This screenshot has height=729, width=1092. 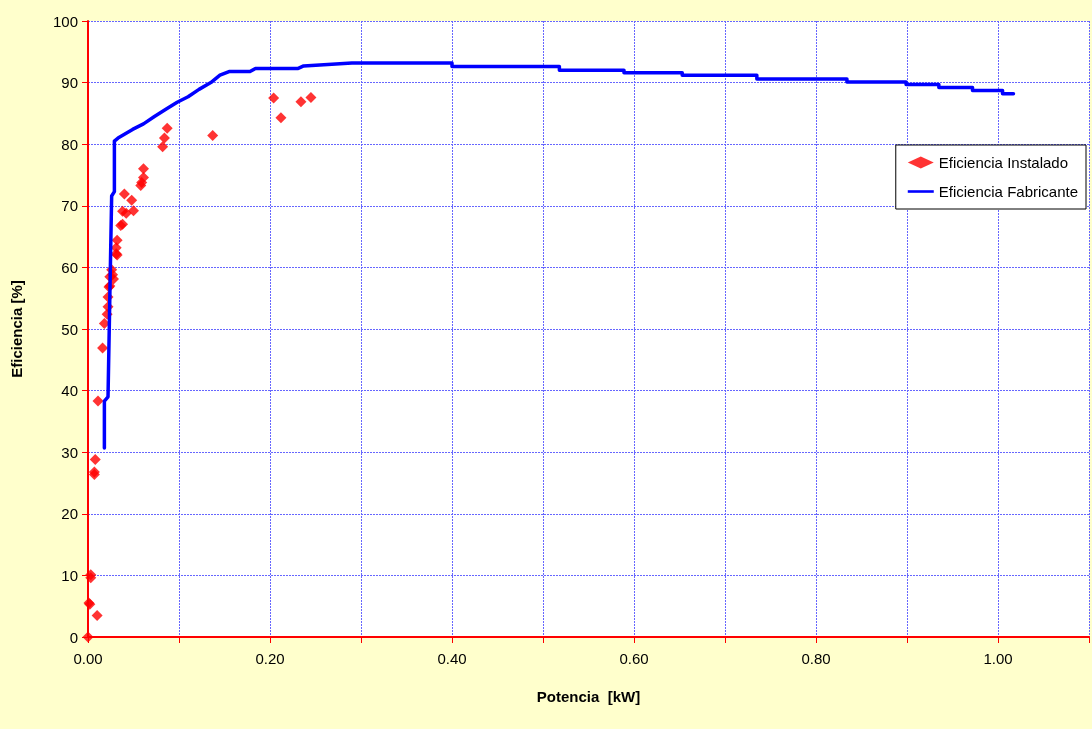 I want to click on y-tick-label: 90, so click(x=69, y=83).